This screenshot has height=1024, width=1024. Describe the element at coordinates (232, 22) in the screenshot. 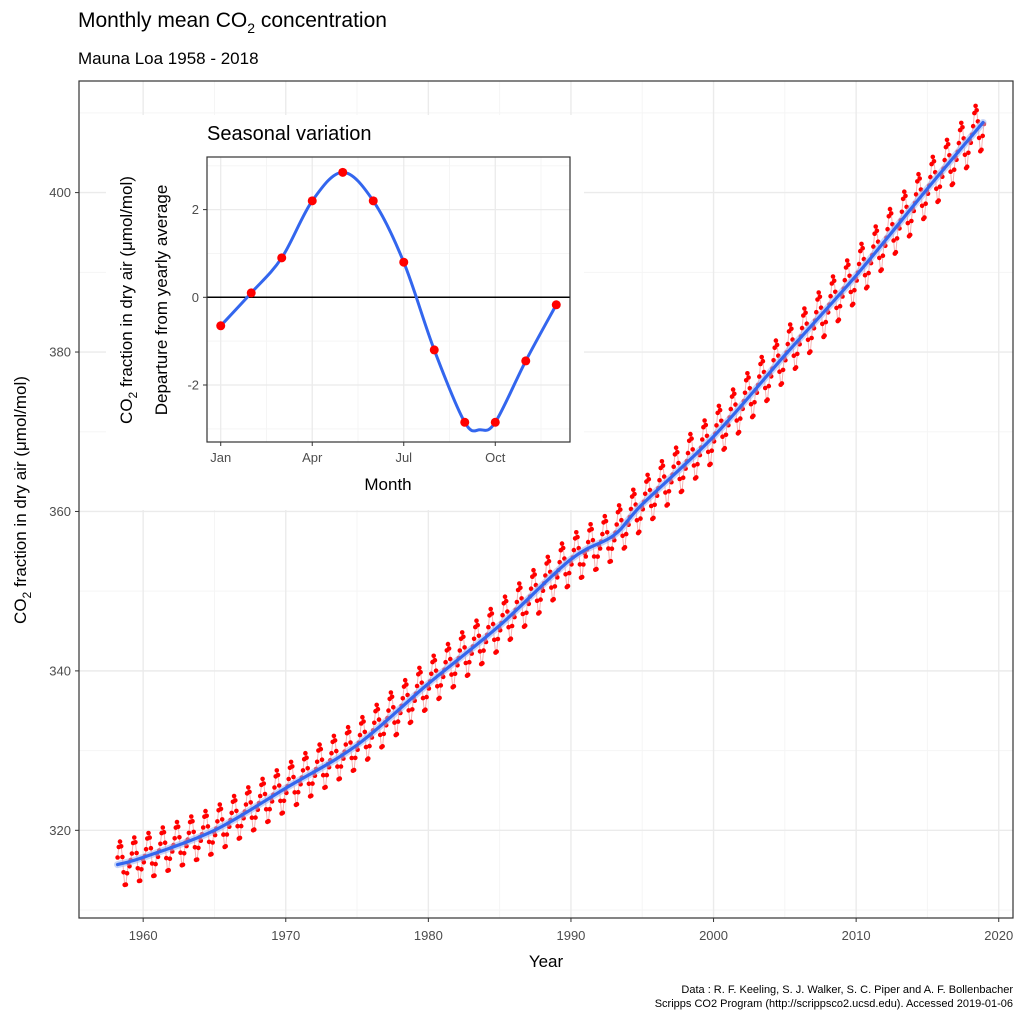

I see `chart-title: Monthly mean CO2 concentration` at that location.